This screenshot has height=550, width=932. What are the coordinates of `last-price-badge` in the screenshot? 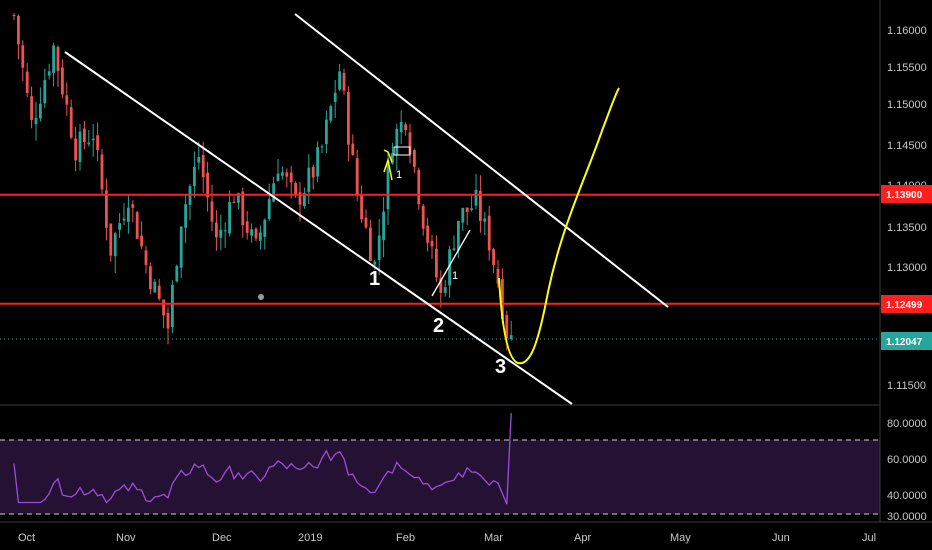 It's located at (906, 341).